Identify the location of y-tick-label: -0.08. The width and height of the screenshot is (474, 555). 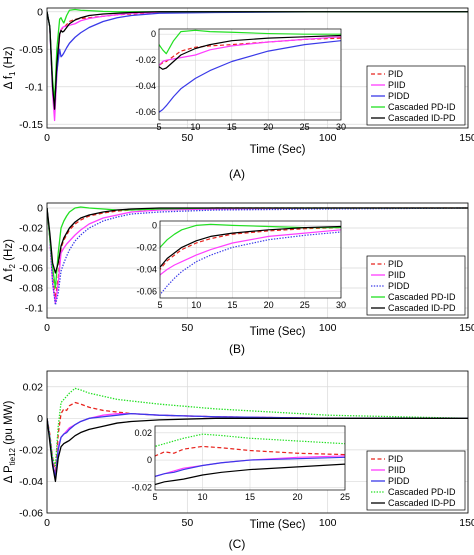
(31, 289).